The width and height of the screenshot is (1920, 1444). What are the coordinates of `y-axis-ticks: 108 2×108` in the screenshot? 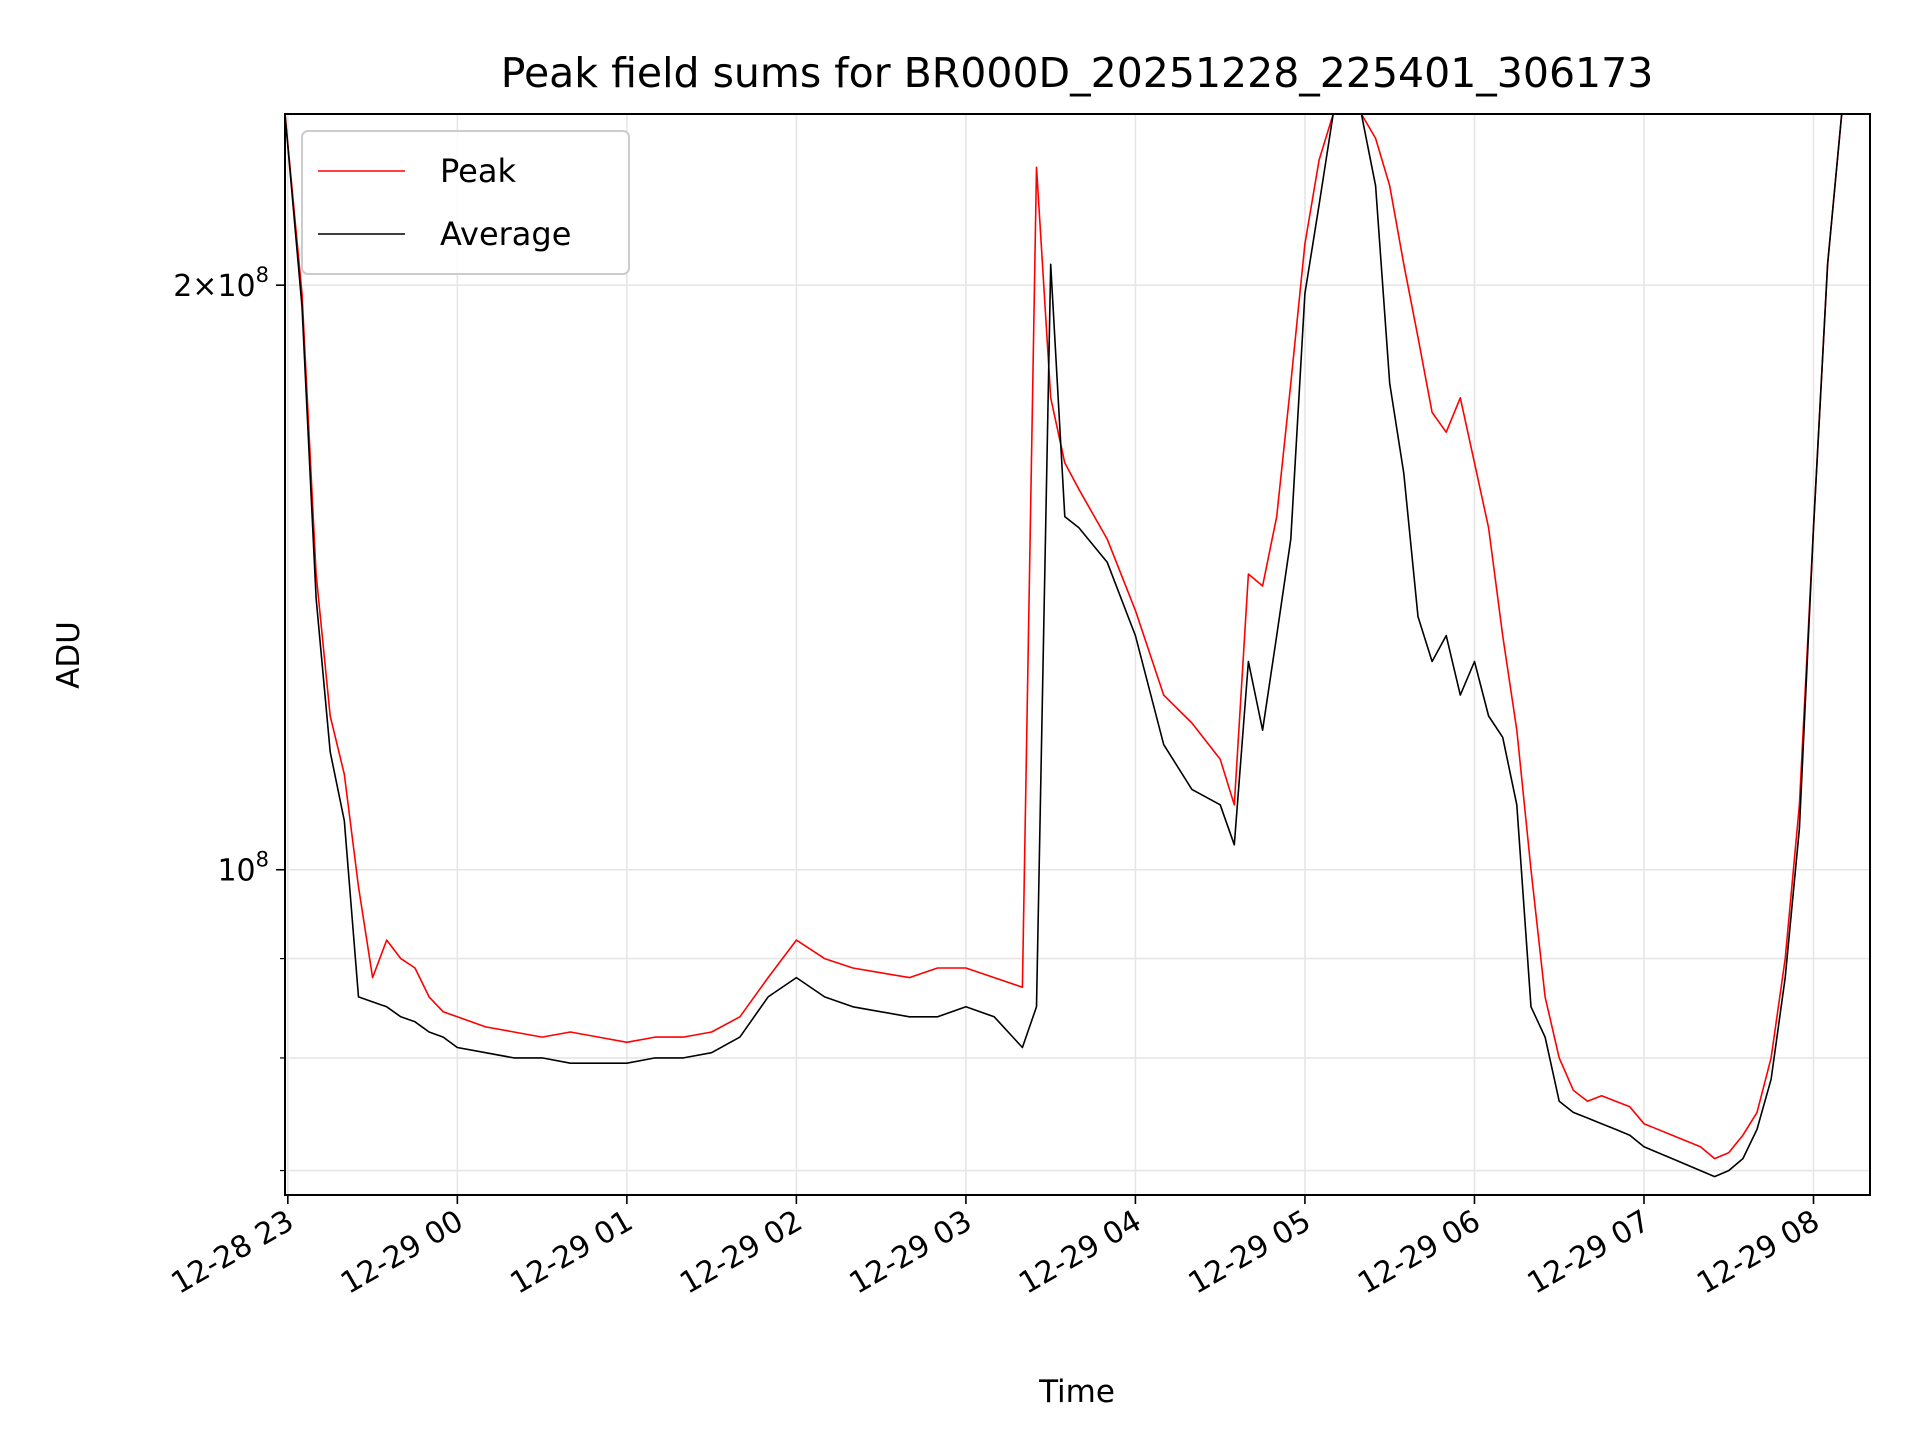 It's located at (229, 717).